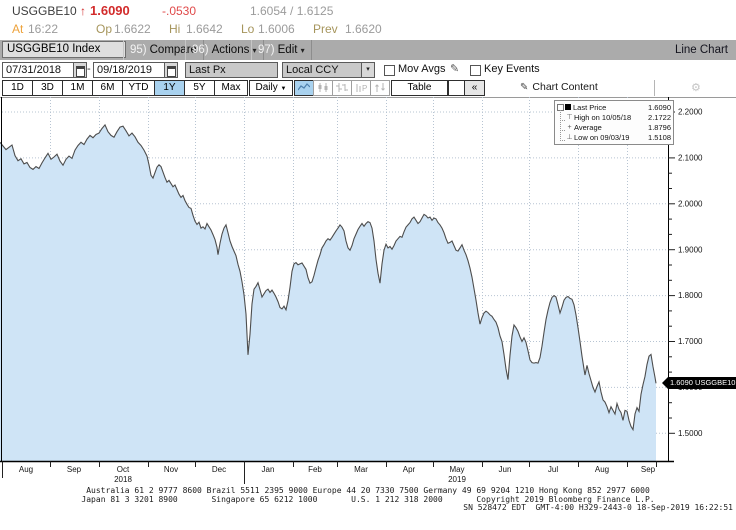  Describe the element at coordinates (690, 203) in the screenshot. I see `y-axis-label: 2.0000` at that location.